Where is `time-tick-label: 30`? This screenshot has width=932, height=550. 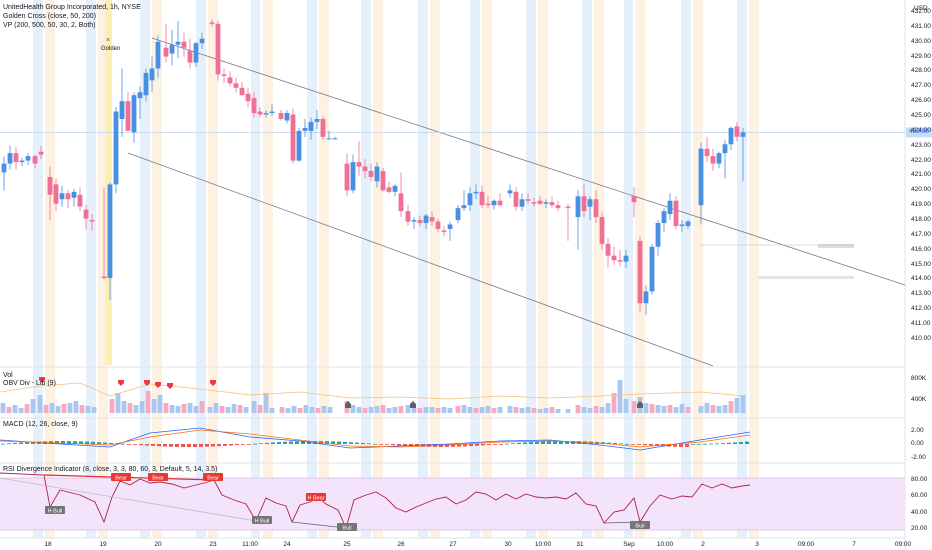 time-tick-label: 30 is located at coordinates (508, 544).